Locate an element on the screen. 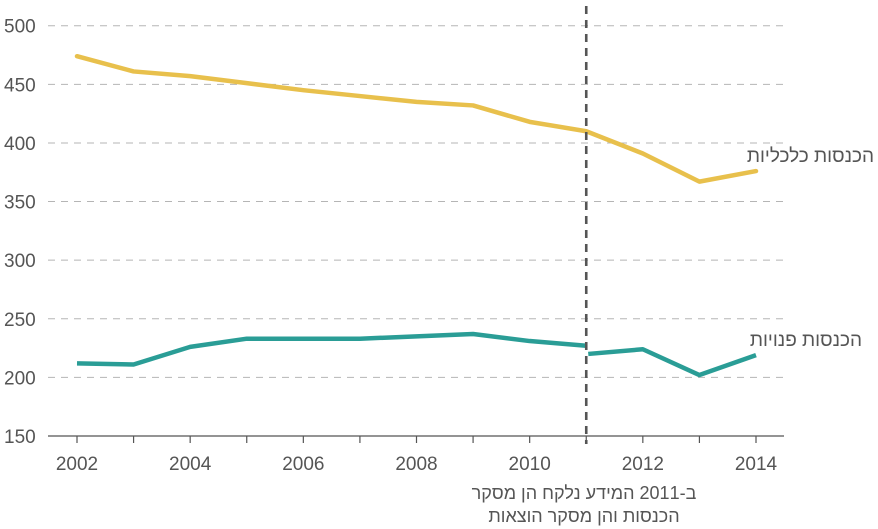 This screenshot has height=529, width=878. y-tick-label: 400 is located at coordinates (20, 144).